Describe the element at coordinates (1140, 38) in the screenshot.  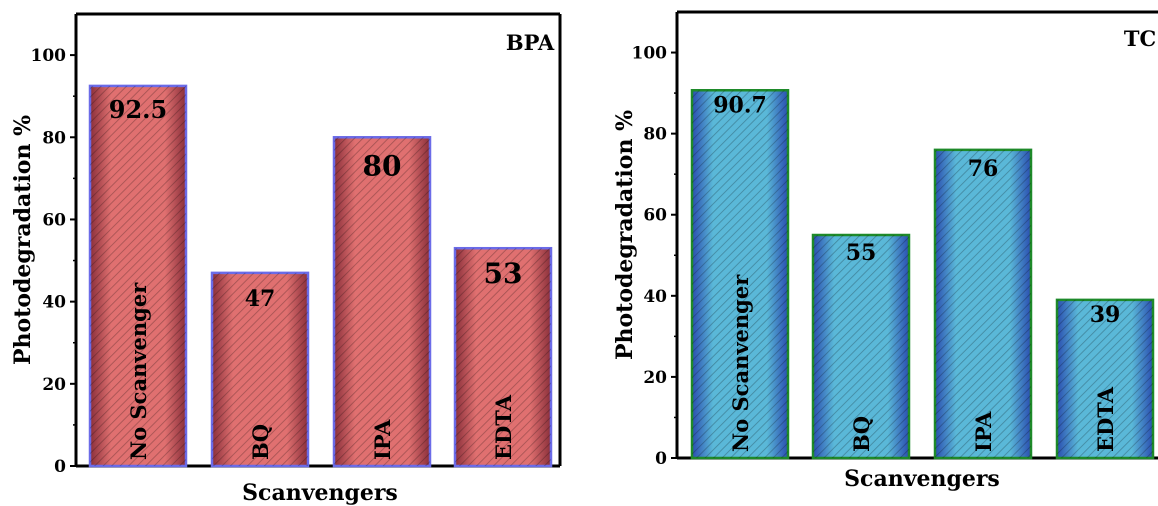
I see `panel-title: TC` at that location.